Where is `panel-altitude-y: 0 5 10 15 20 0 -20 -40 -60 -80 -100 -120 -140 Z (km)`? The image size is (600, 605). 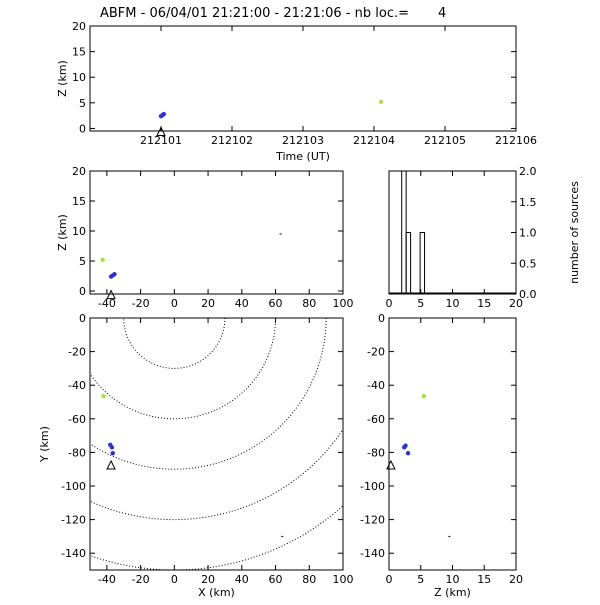 panel-altitude-y: 0 5 10 15 20 0 -20 -40 -60 -80 -100 -120 -140 Z (km) is located at coordinates (441, 455).